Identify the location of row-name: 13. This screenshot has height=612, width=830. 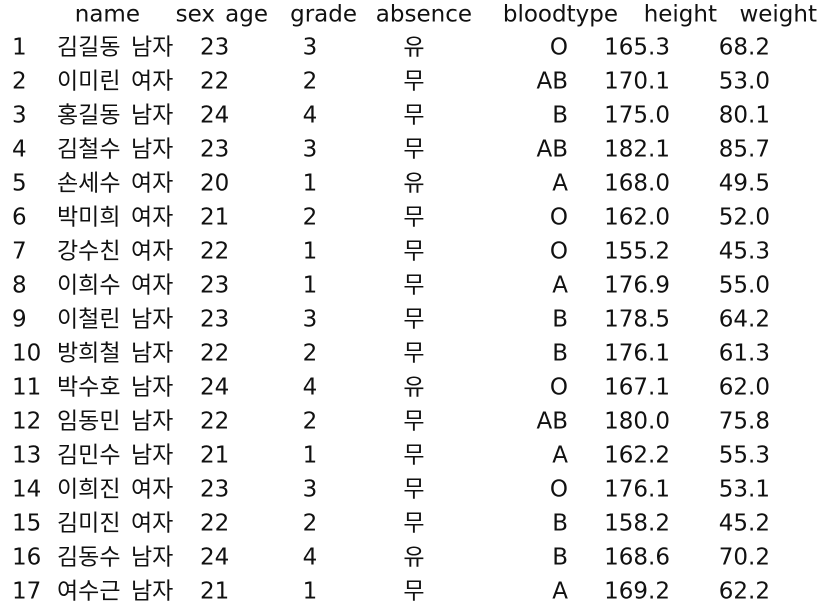
(26, 456).